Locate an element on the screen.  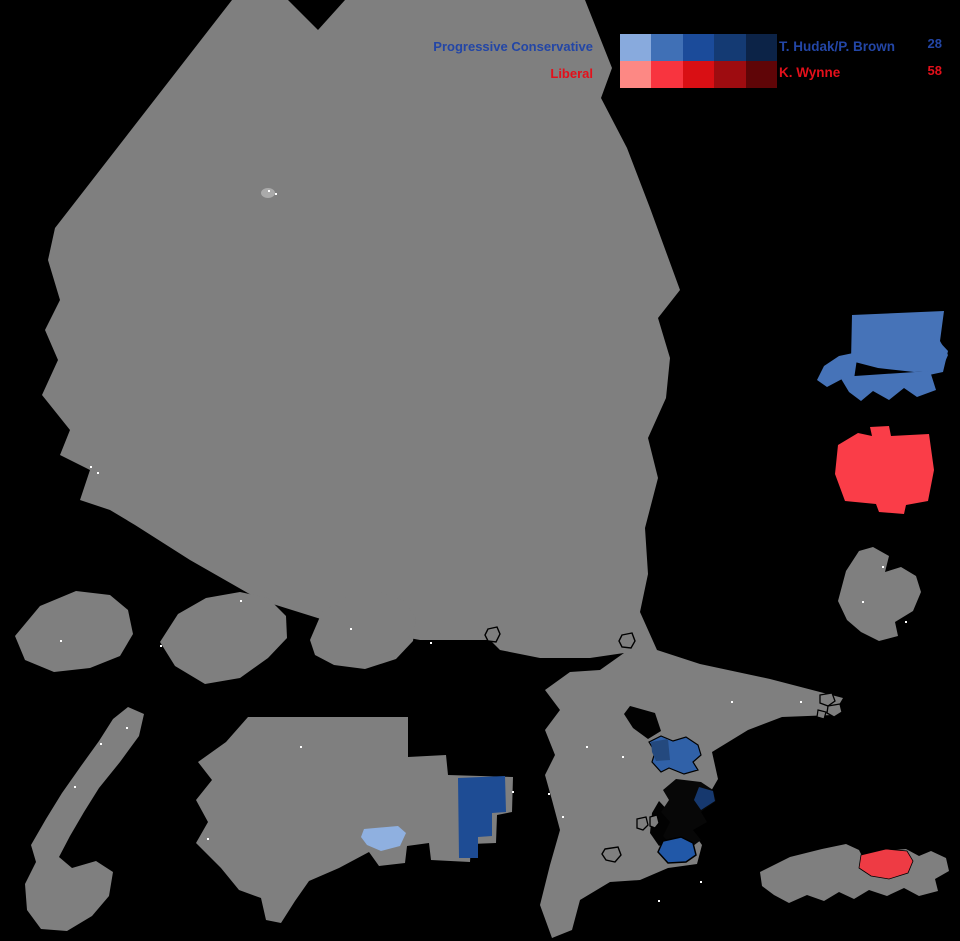
inset-blue-riding-mass is located at coordinates (899, 341).